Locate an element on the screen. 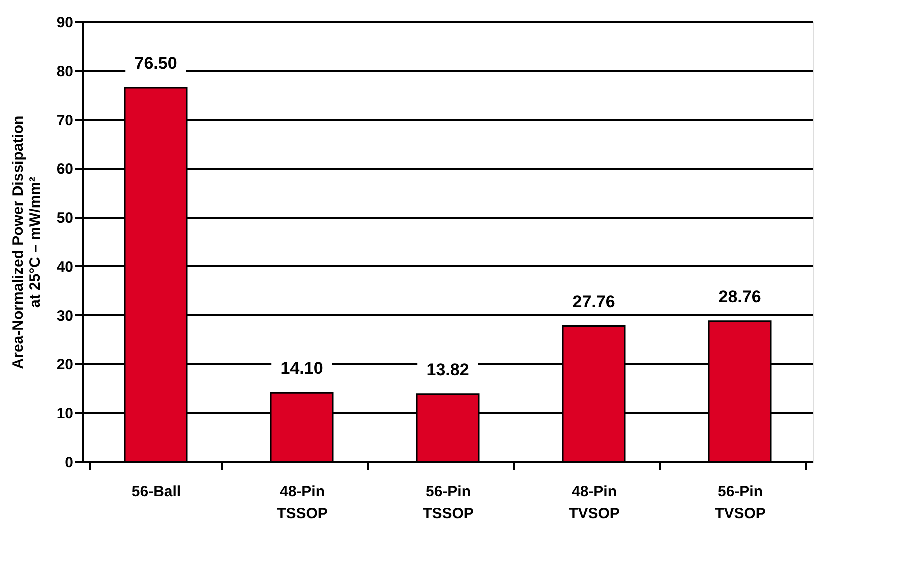 Image resolution: width=899 pixels, height=565 pixels. y-tick-label: 10 is located at coordinates (65, 414).